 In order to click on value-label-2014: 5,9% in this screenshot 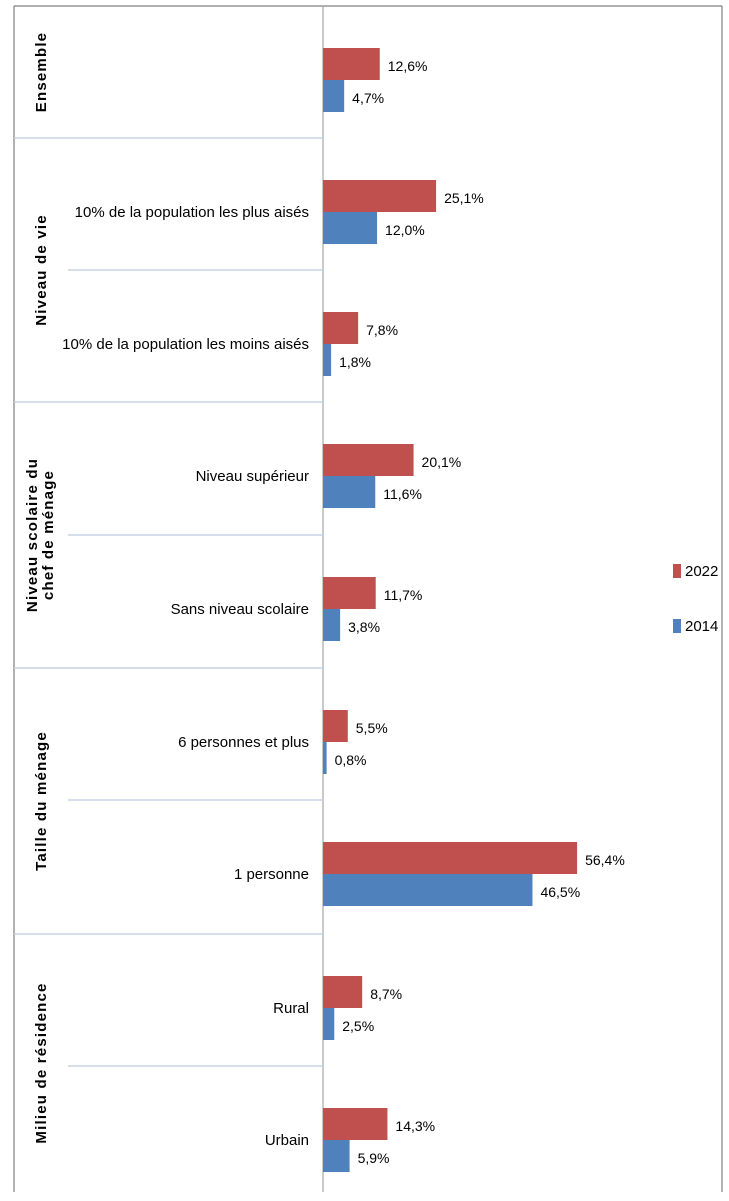, I will do `click(374, 1158)`.